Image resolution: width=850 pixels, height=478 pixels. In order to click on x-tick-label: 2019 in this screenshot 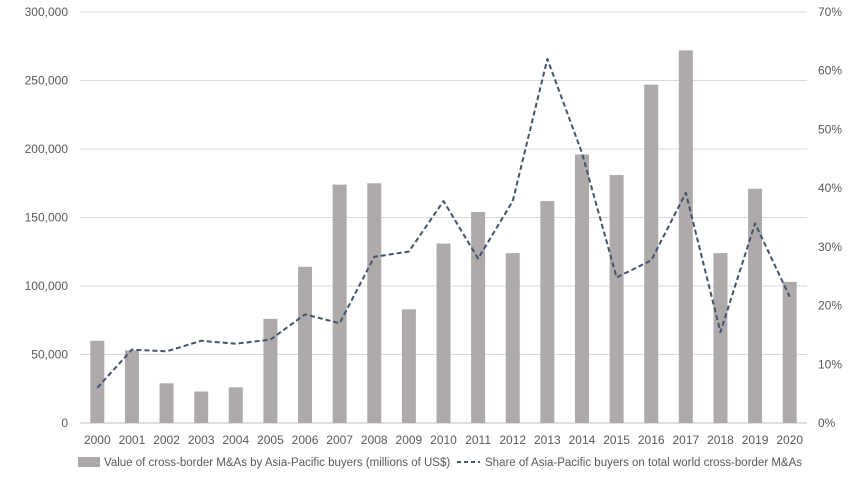, I will do `click(755, 440)`.